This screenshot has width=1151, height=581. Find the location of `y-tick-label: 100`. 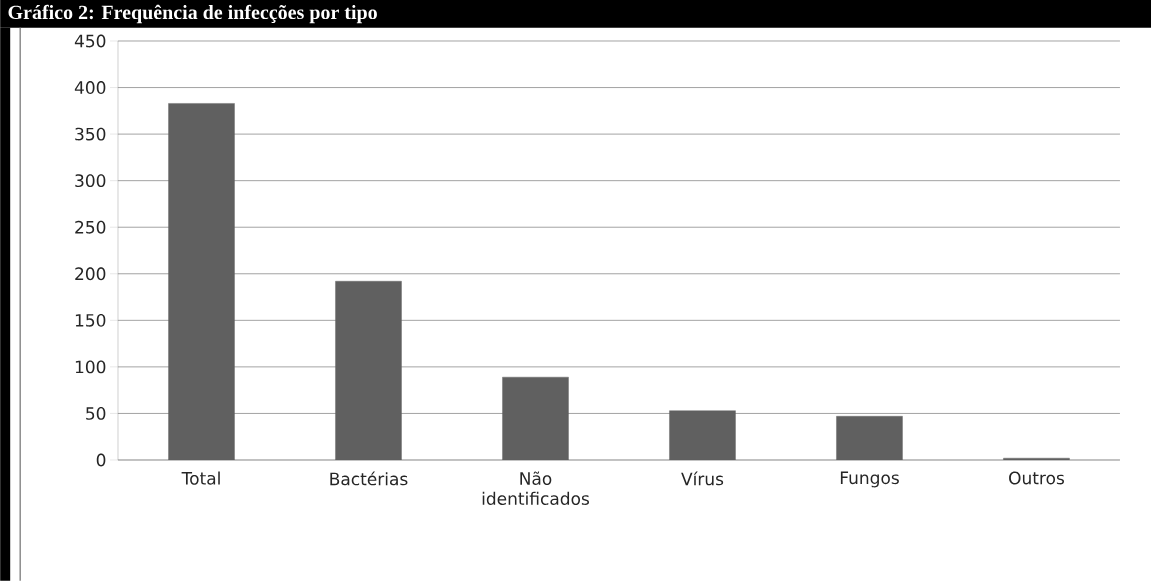

y-tick-label: 100 is located at coordinates (90, 367).